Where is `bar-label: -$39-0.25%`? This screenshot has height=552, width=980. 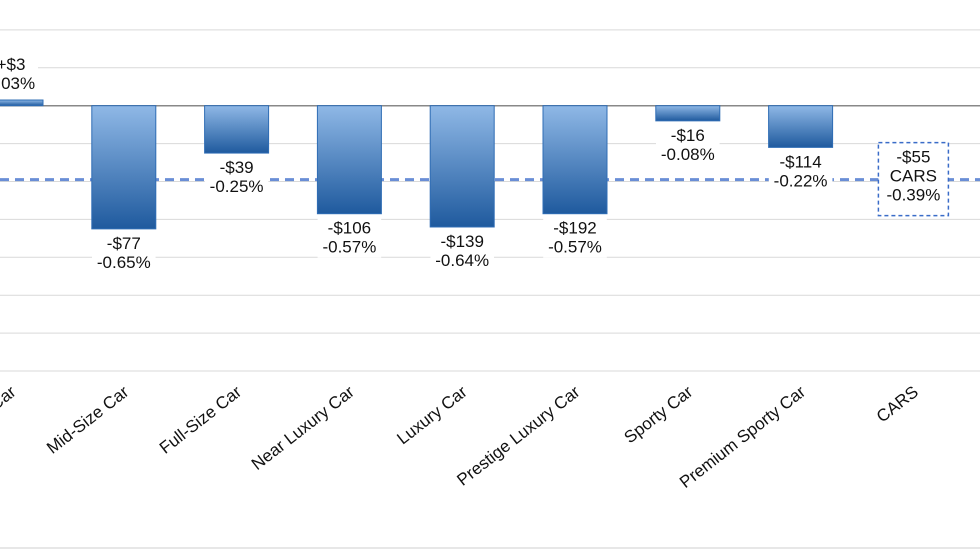 bar-label: -$39-0.25% is located at coordinates (236, 177).